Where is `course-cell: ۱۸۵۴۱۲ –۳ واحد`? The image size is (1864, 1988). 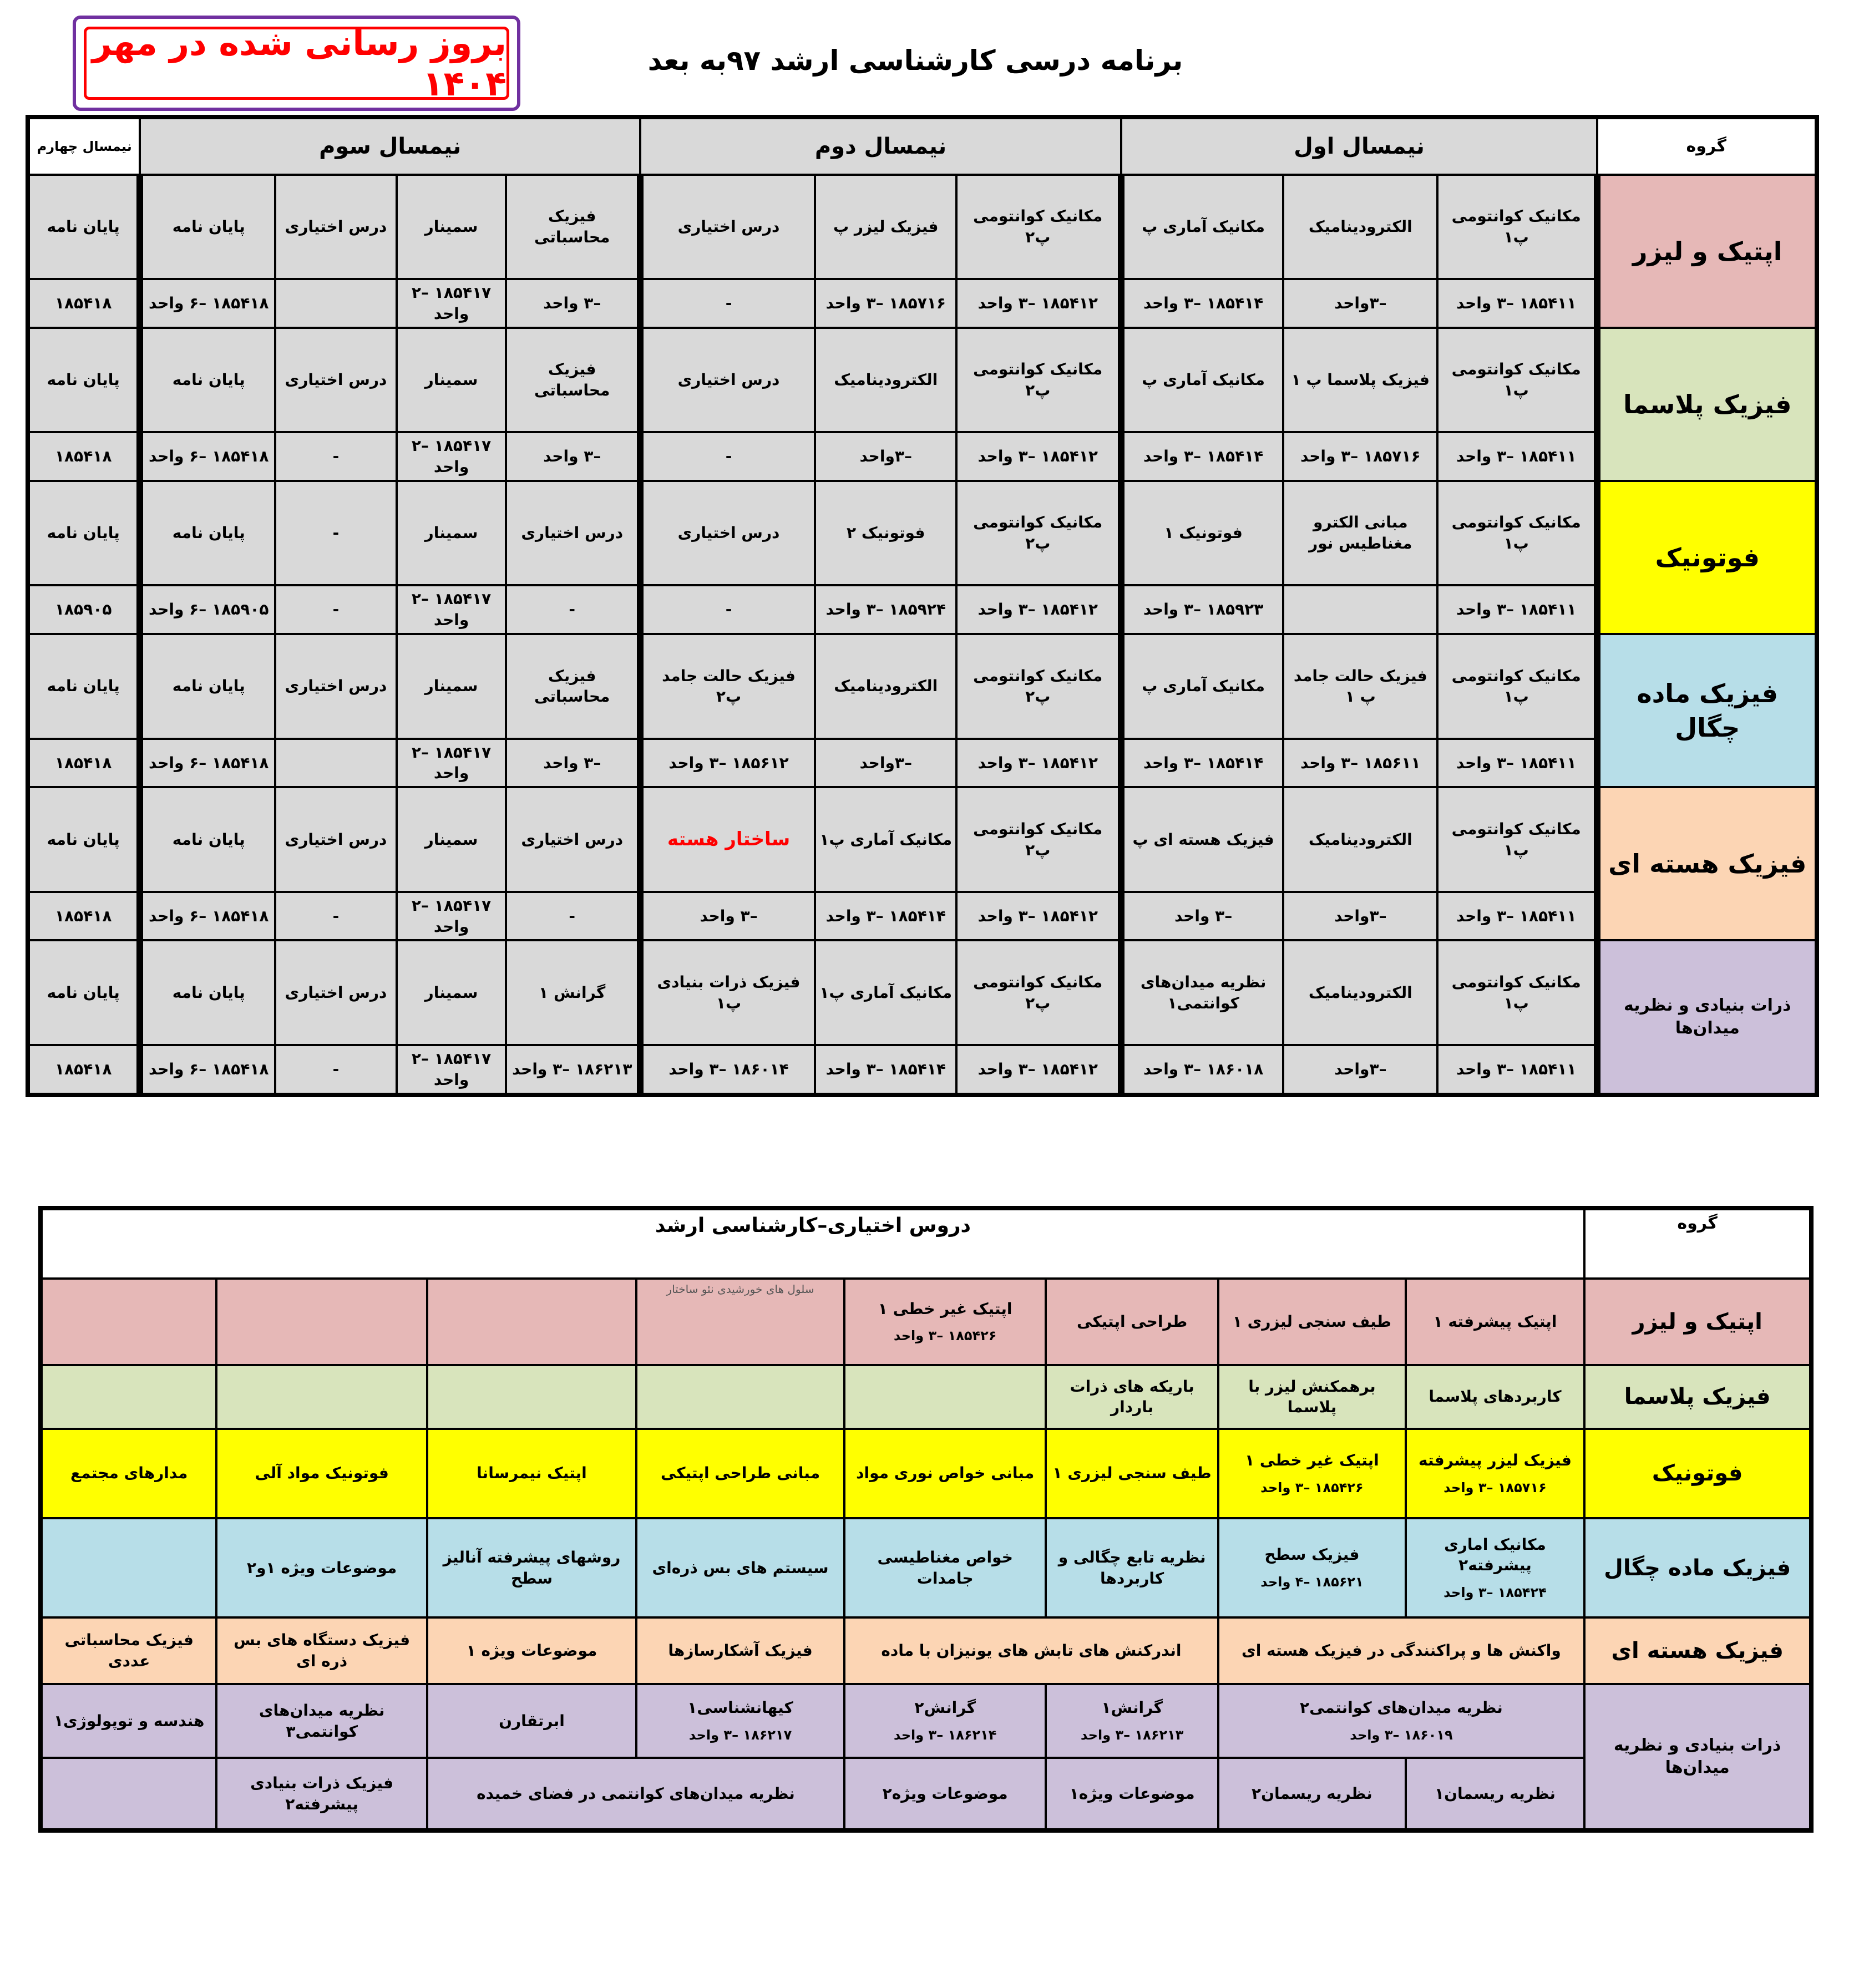 course-cell: ۱۸۵۴۱۲ –۳ واحد is located at coordinates (1039, 916).